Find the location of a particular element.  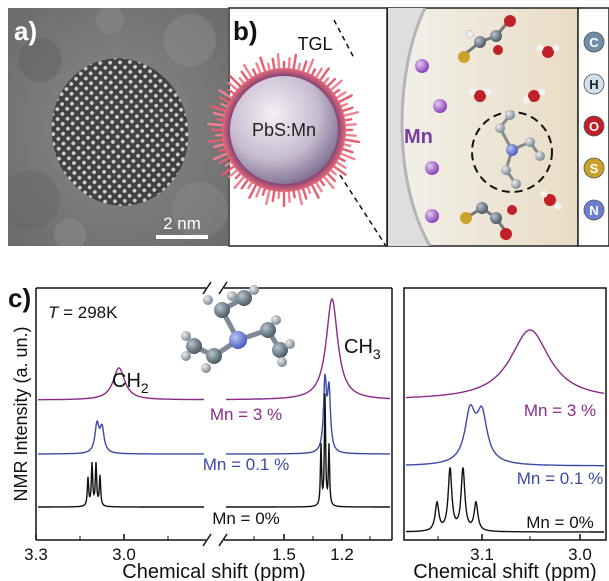

series-label-right-mn-0.1: Mn = 0.1 % is located at coordinates (560, 478).